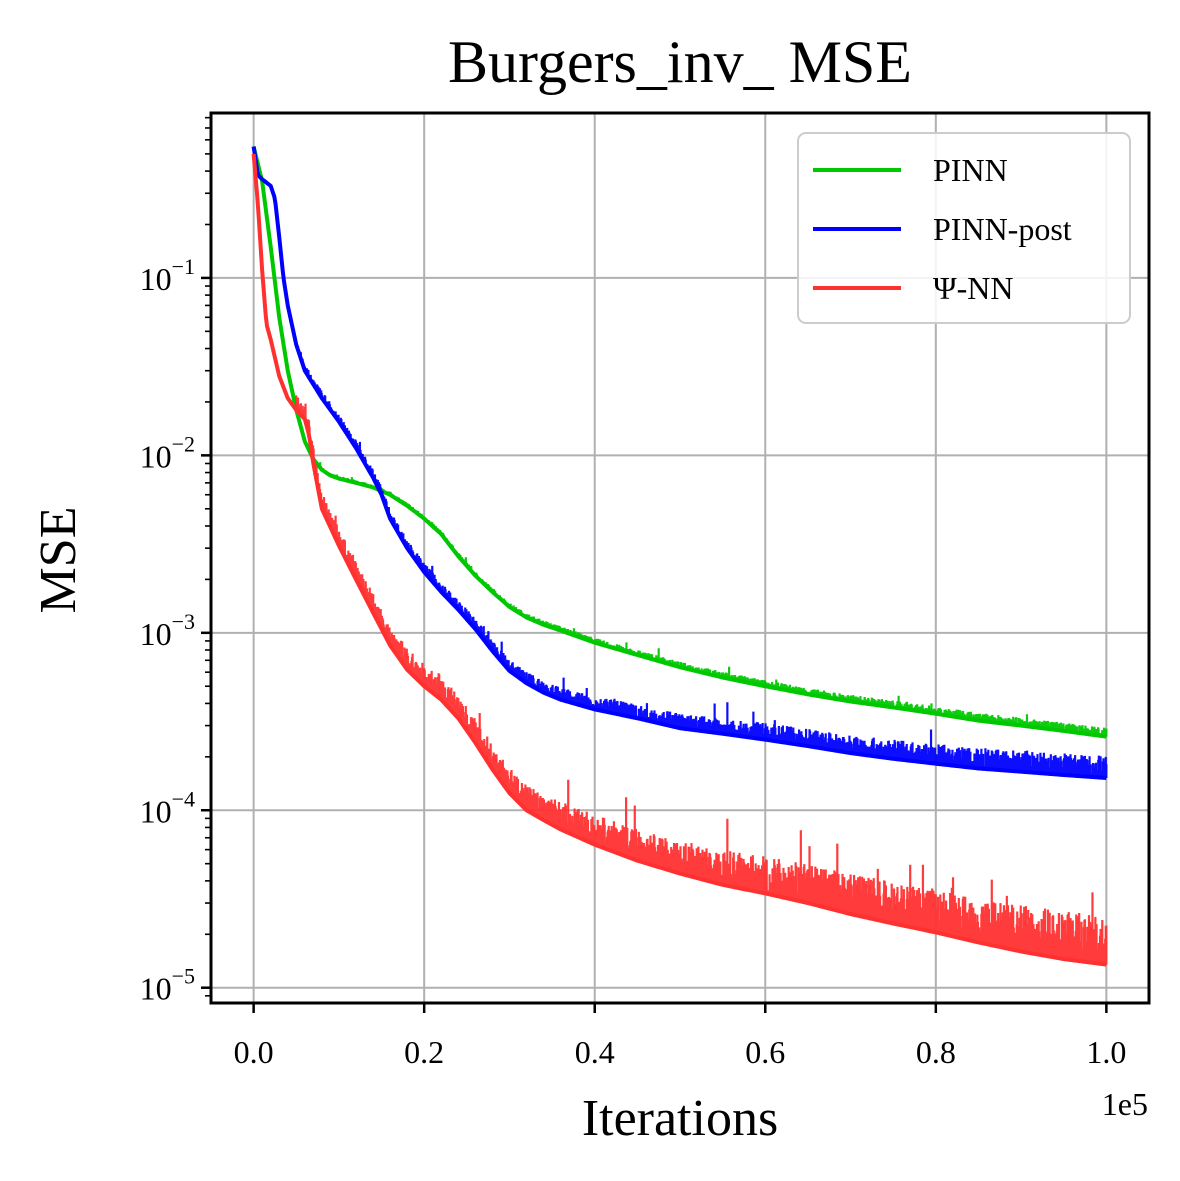 Image resolution: width=1180 pixels, height=1181 pixels. Describe the element at coordinates (936, 1052) in the screenshot. I see `x-tick-label-4: 0.8` at that location.